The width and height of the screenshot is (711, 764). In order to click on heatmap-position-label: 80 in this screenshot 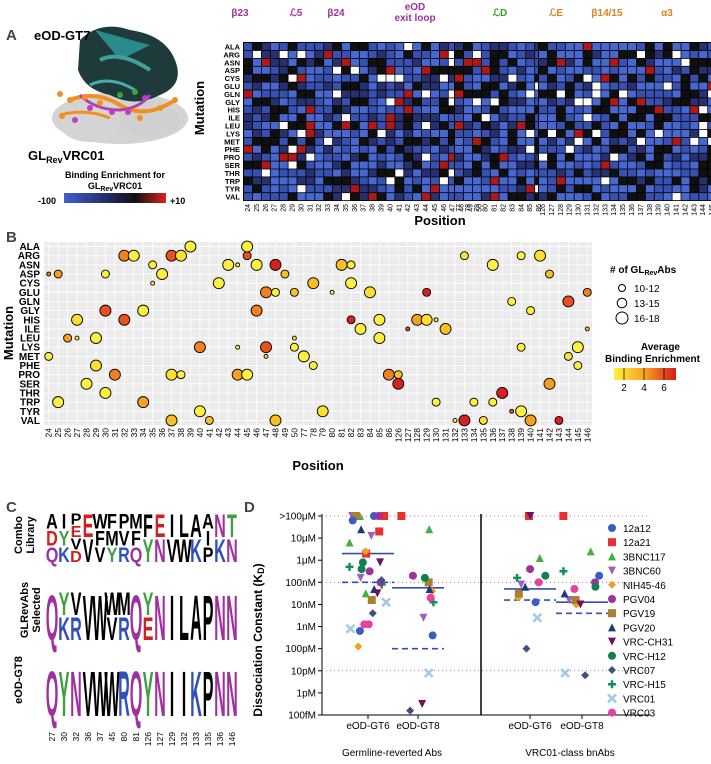, I will do `click(486, 208)`.